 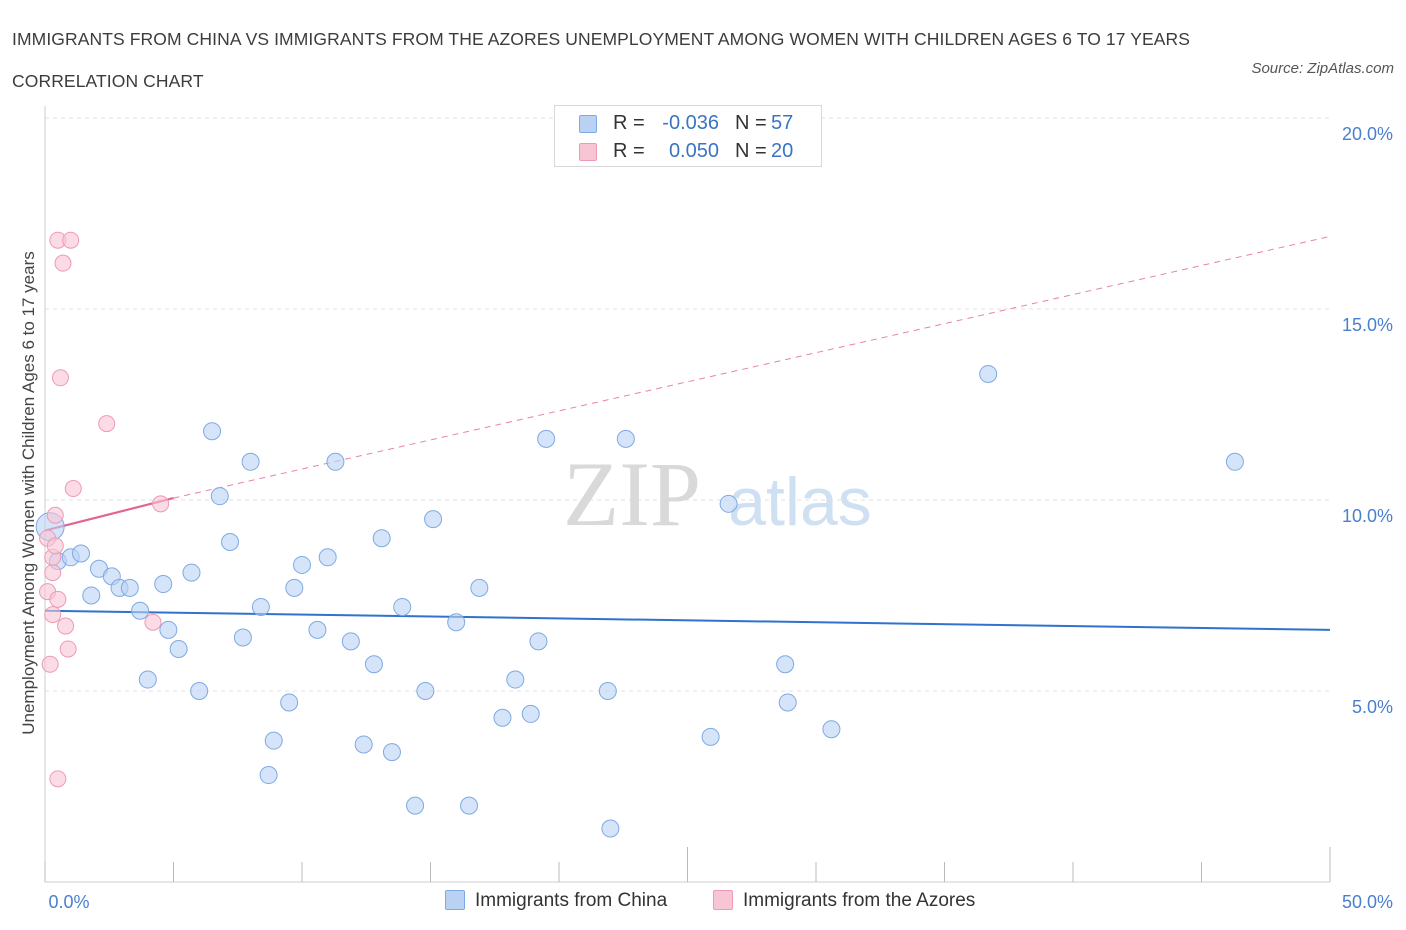 I want to click on source-credit: Source: ZipAtlas.com, so click(x=1322, y=68).